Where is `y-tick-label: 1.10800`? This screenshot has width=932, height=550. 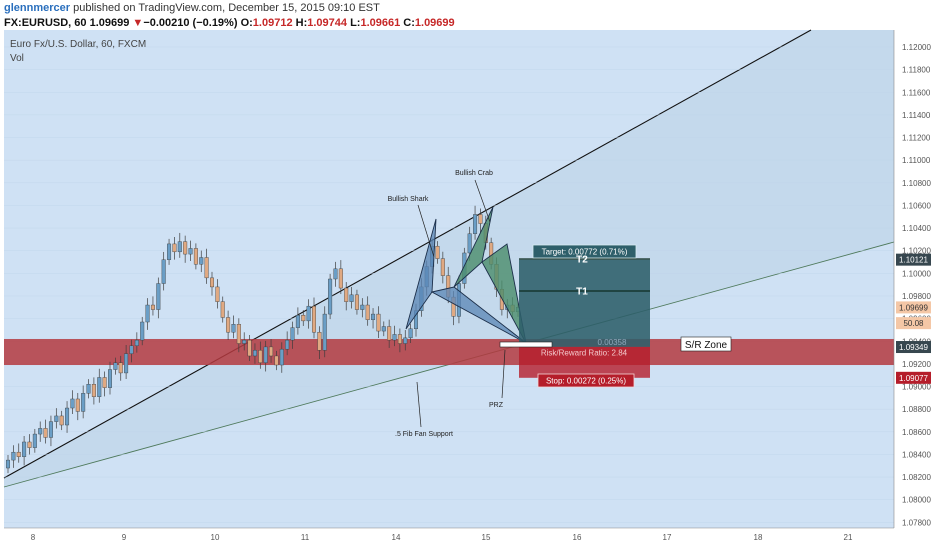
y-tick-label: 1.10800 is located at coordinates (916, 183).